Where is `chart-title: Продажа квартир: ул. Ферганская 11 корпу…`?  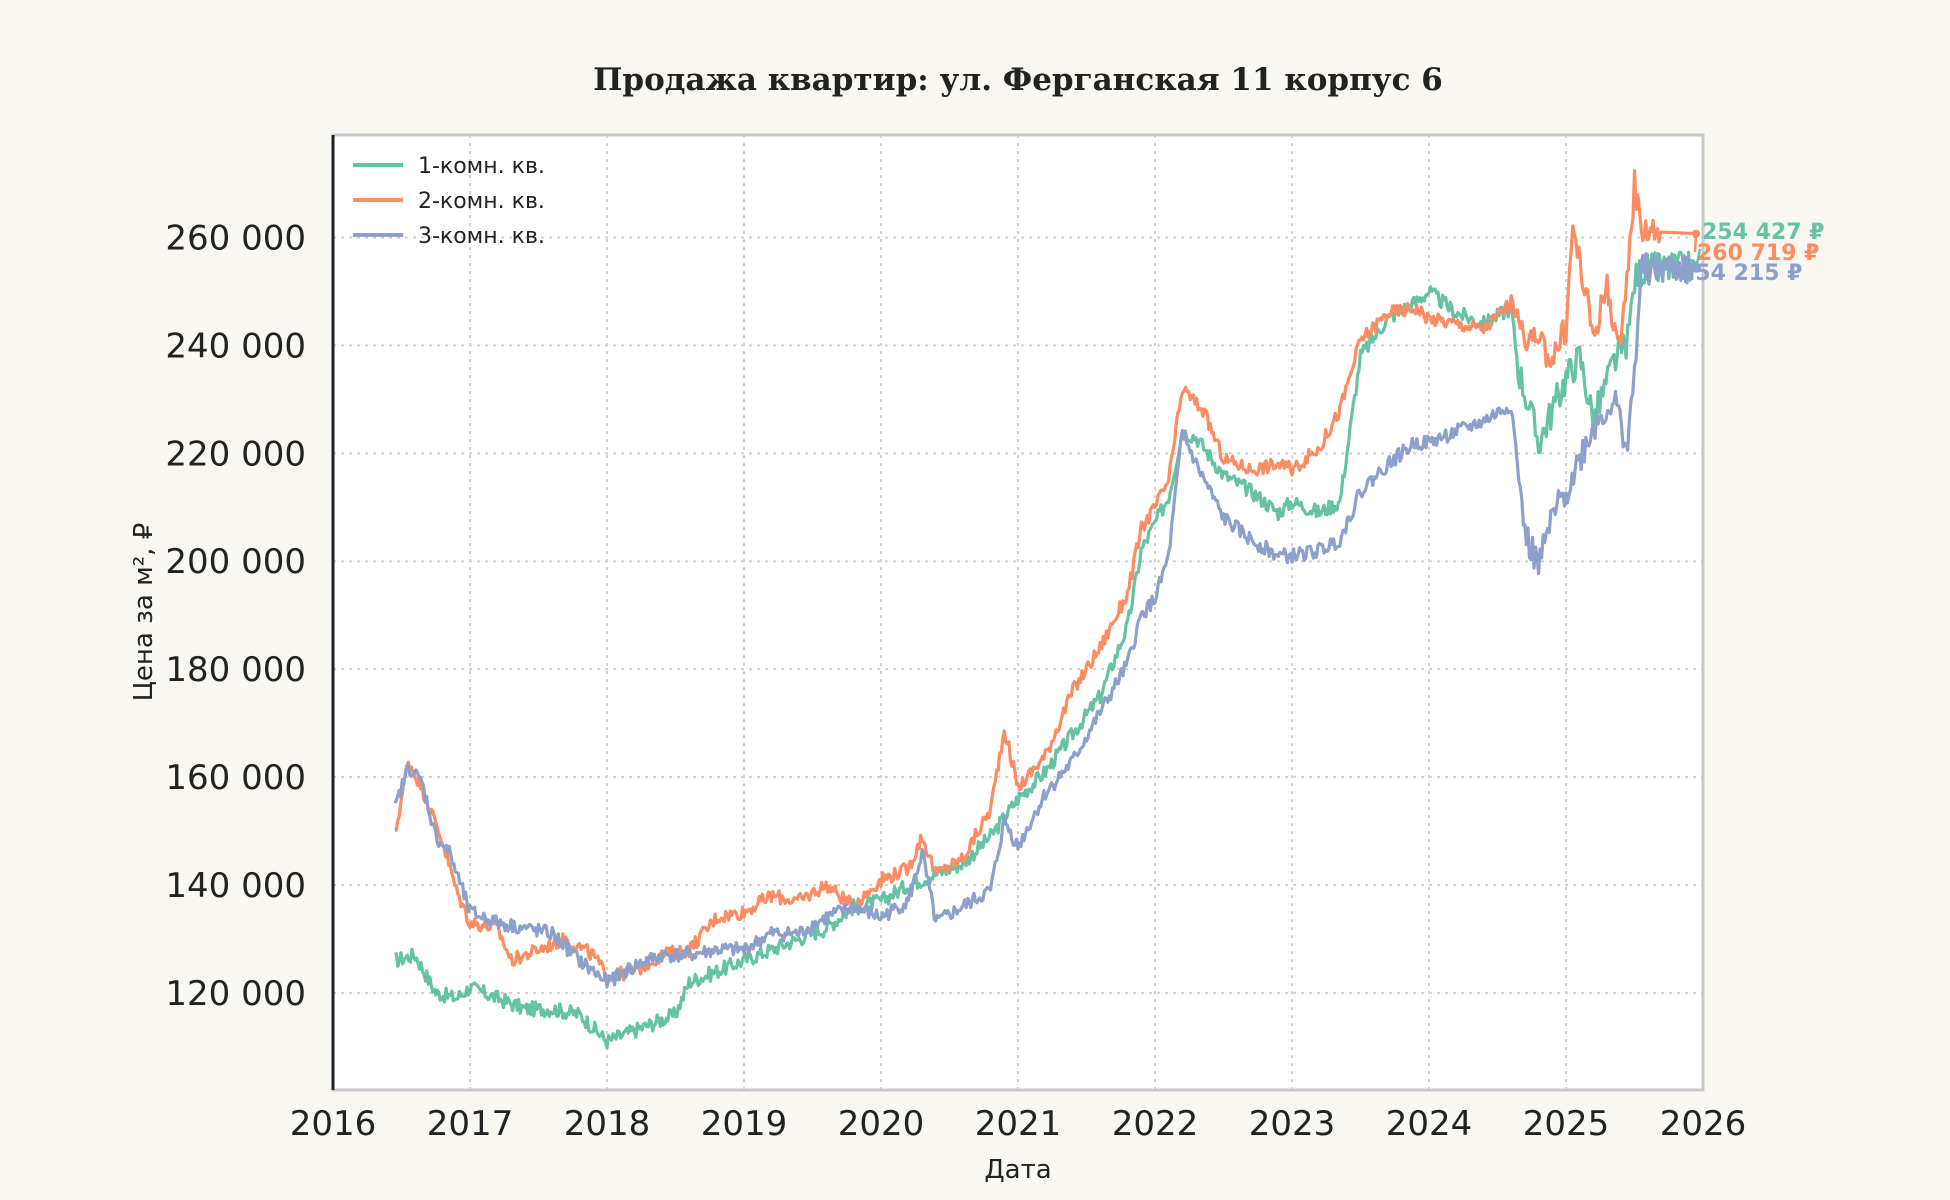
chart-title: Продажа квартир: ул. Ферганская 11 корпу… is located at coordinates (1018, 80).